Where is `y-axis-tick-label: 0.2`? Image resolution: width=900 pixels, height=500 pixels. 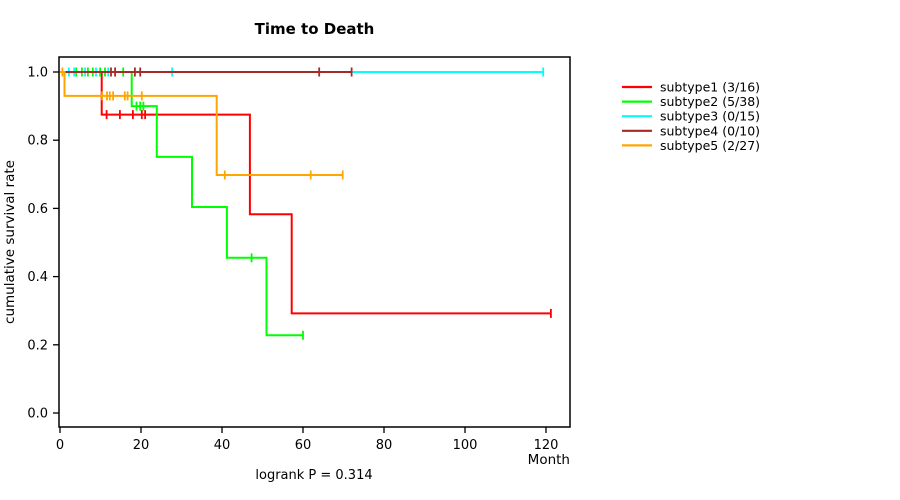
y-axis-tick-label: 0.2 is located at coordinates (37, 345).